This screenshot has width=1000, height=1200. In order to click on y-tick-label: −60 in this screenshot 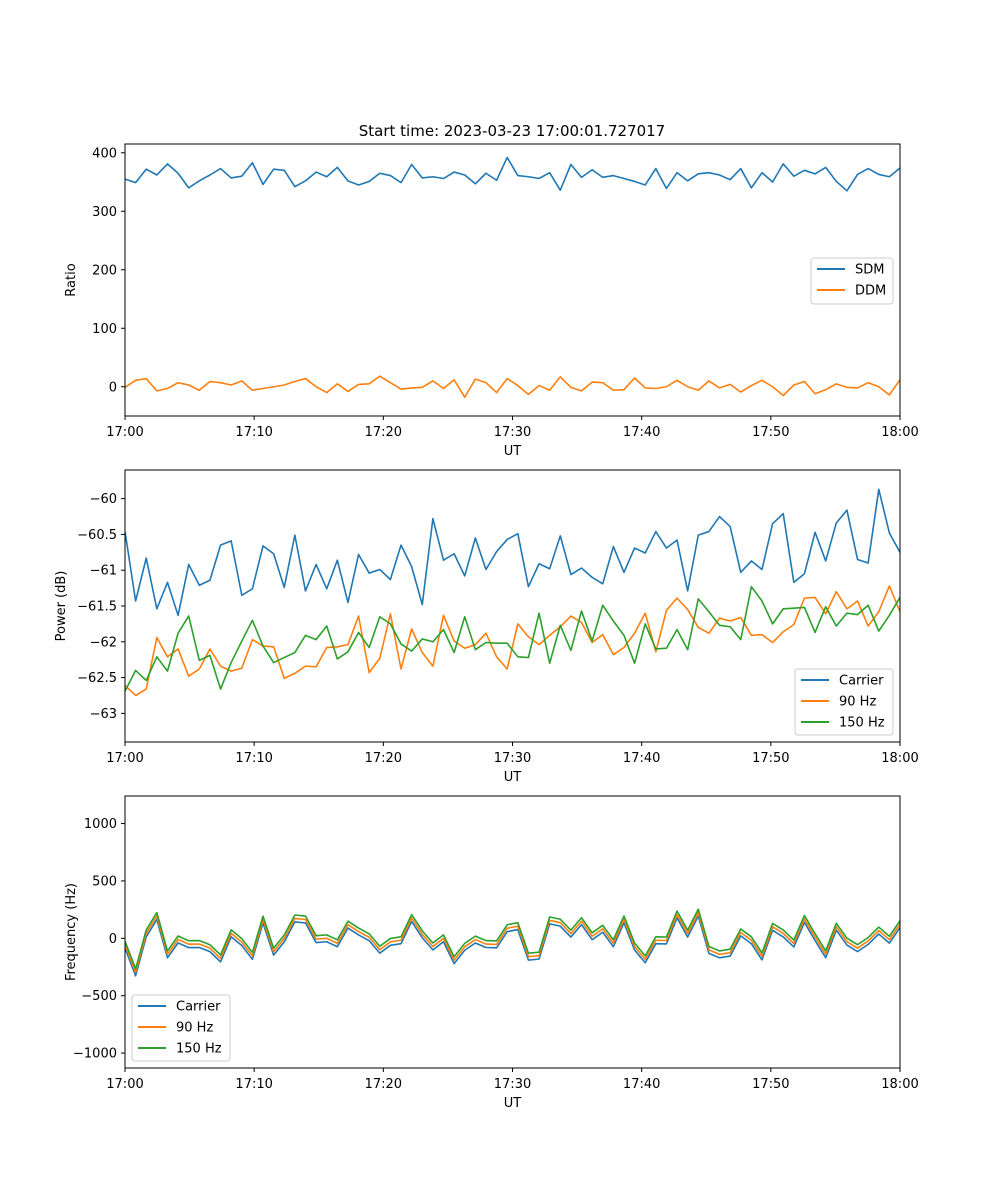, I will do `click(103, 499)`.